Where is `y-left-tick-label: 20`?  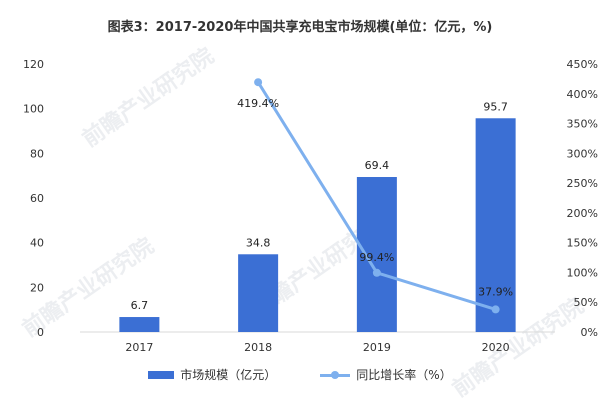
y-left-tick-label: 20 is located at coordinates (37, 287).